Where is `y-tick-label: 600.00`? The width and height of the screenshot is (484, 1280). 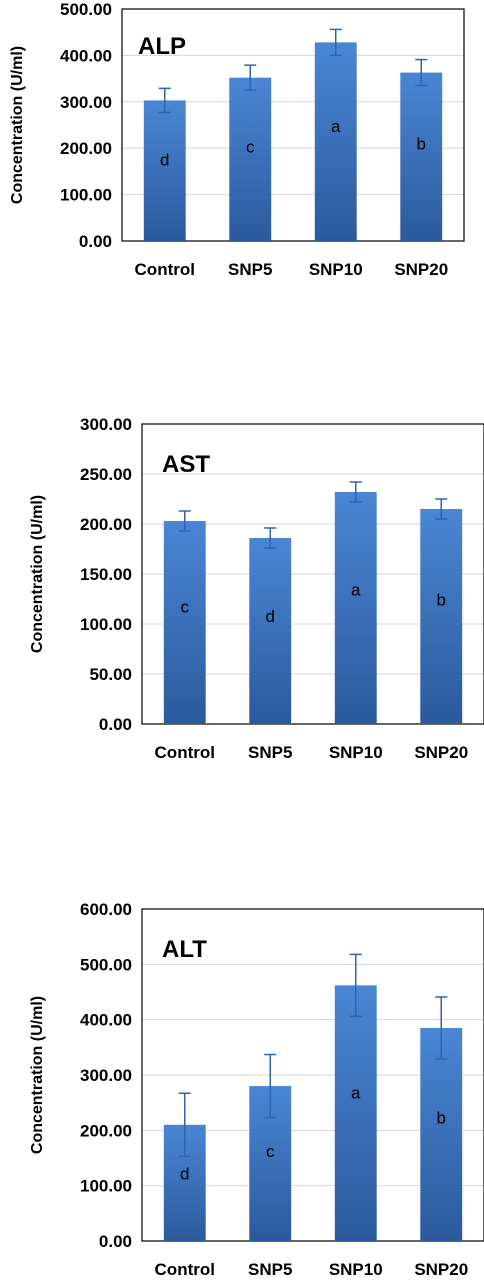 y-tick-label: 600.00 is located at coordinates (106, 909).